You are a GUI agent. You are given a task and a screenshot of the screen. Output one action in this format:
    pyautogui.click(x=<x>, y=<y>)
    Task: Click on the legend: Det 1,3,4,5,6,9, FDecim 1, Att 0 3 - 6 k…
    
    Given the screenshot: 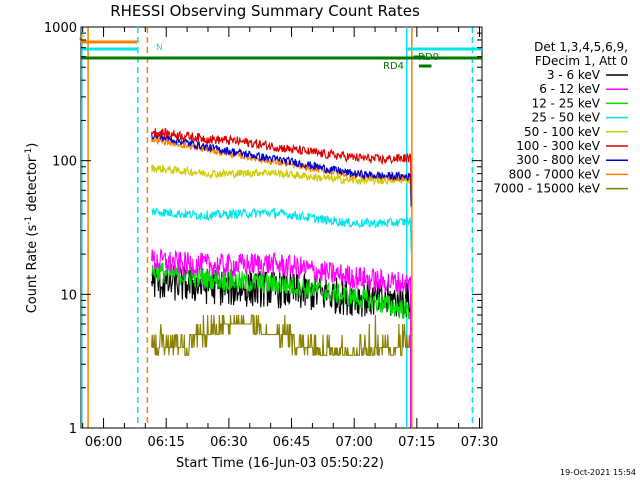 What is the action you would take?
    pyautogui.click(x=560, y=118)
    